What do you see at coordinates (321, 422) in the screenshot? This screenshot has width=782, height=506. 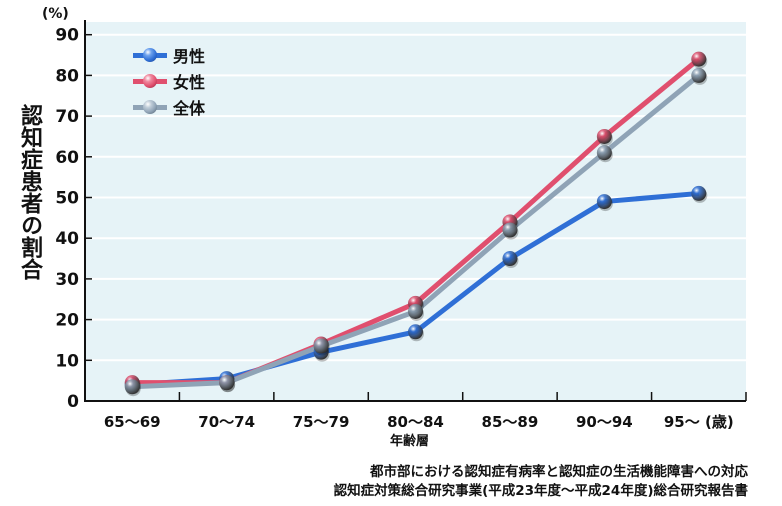 I see `x-tick-label: 75～79` at bounding box center [321, 422].